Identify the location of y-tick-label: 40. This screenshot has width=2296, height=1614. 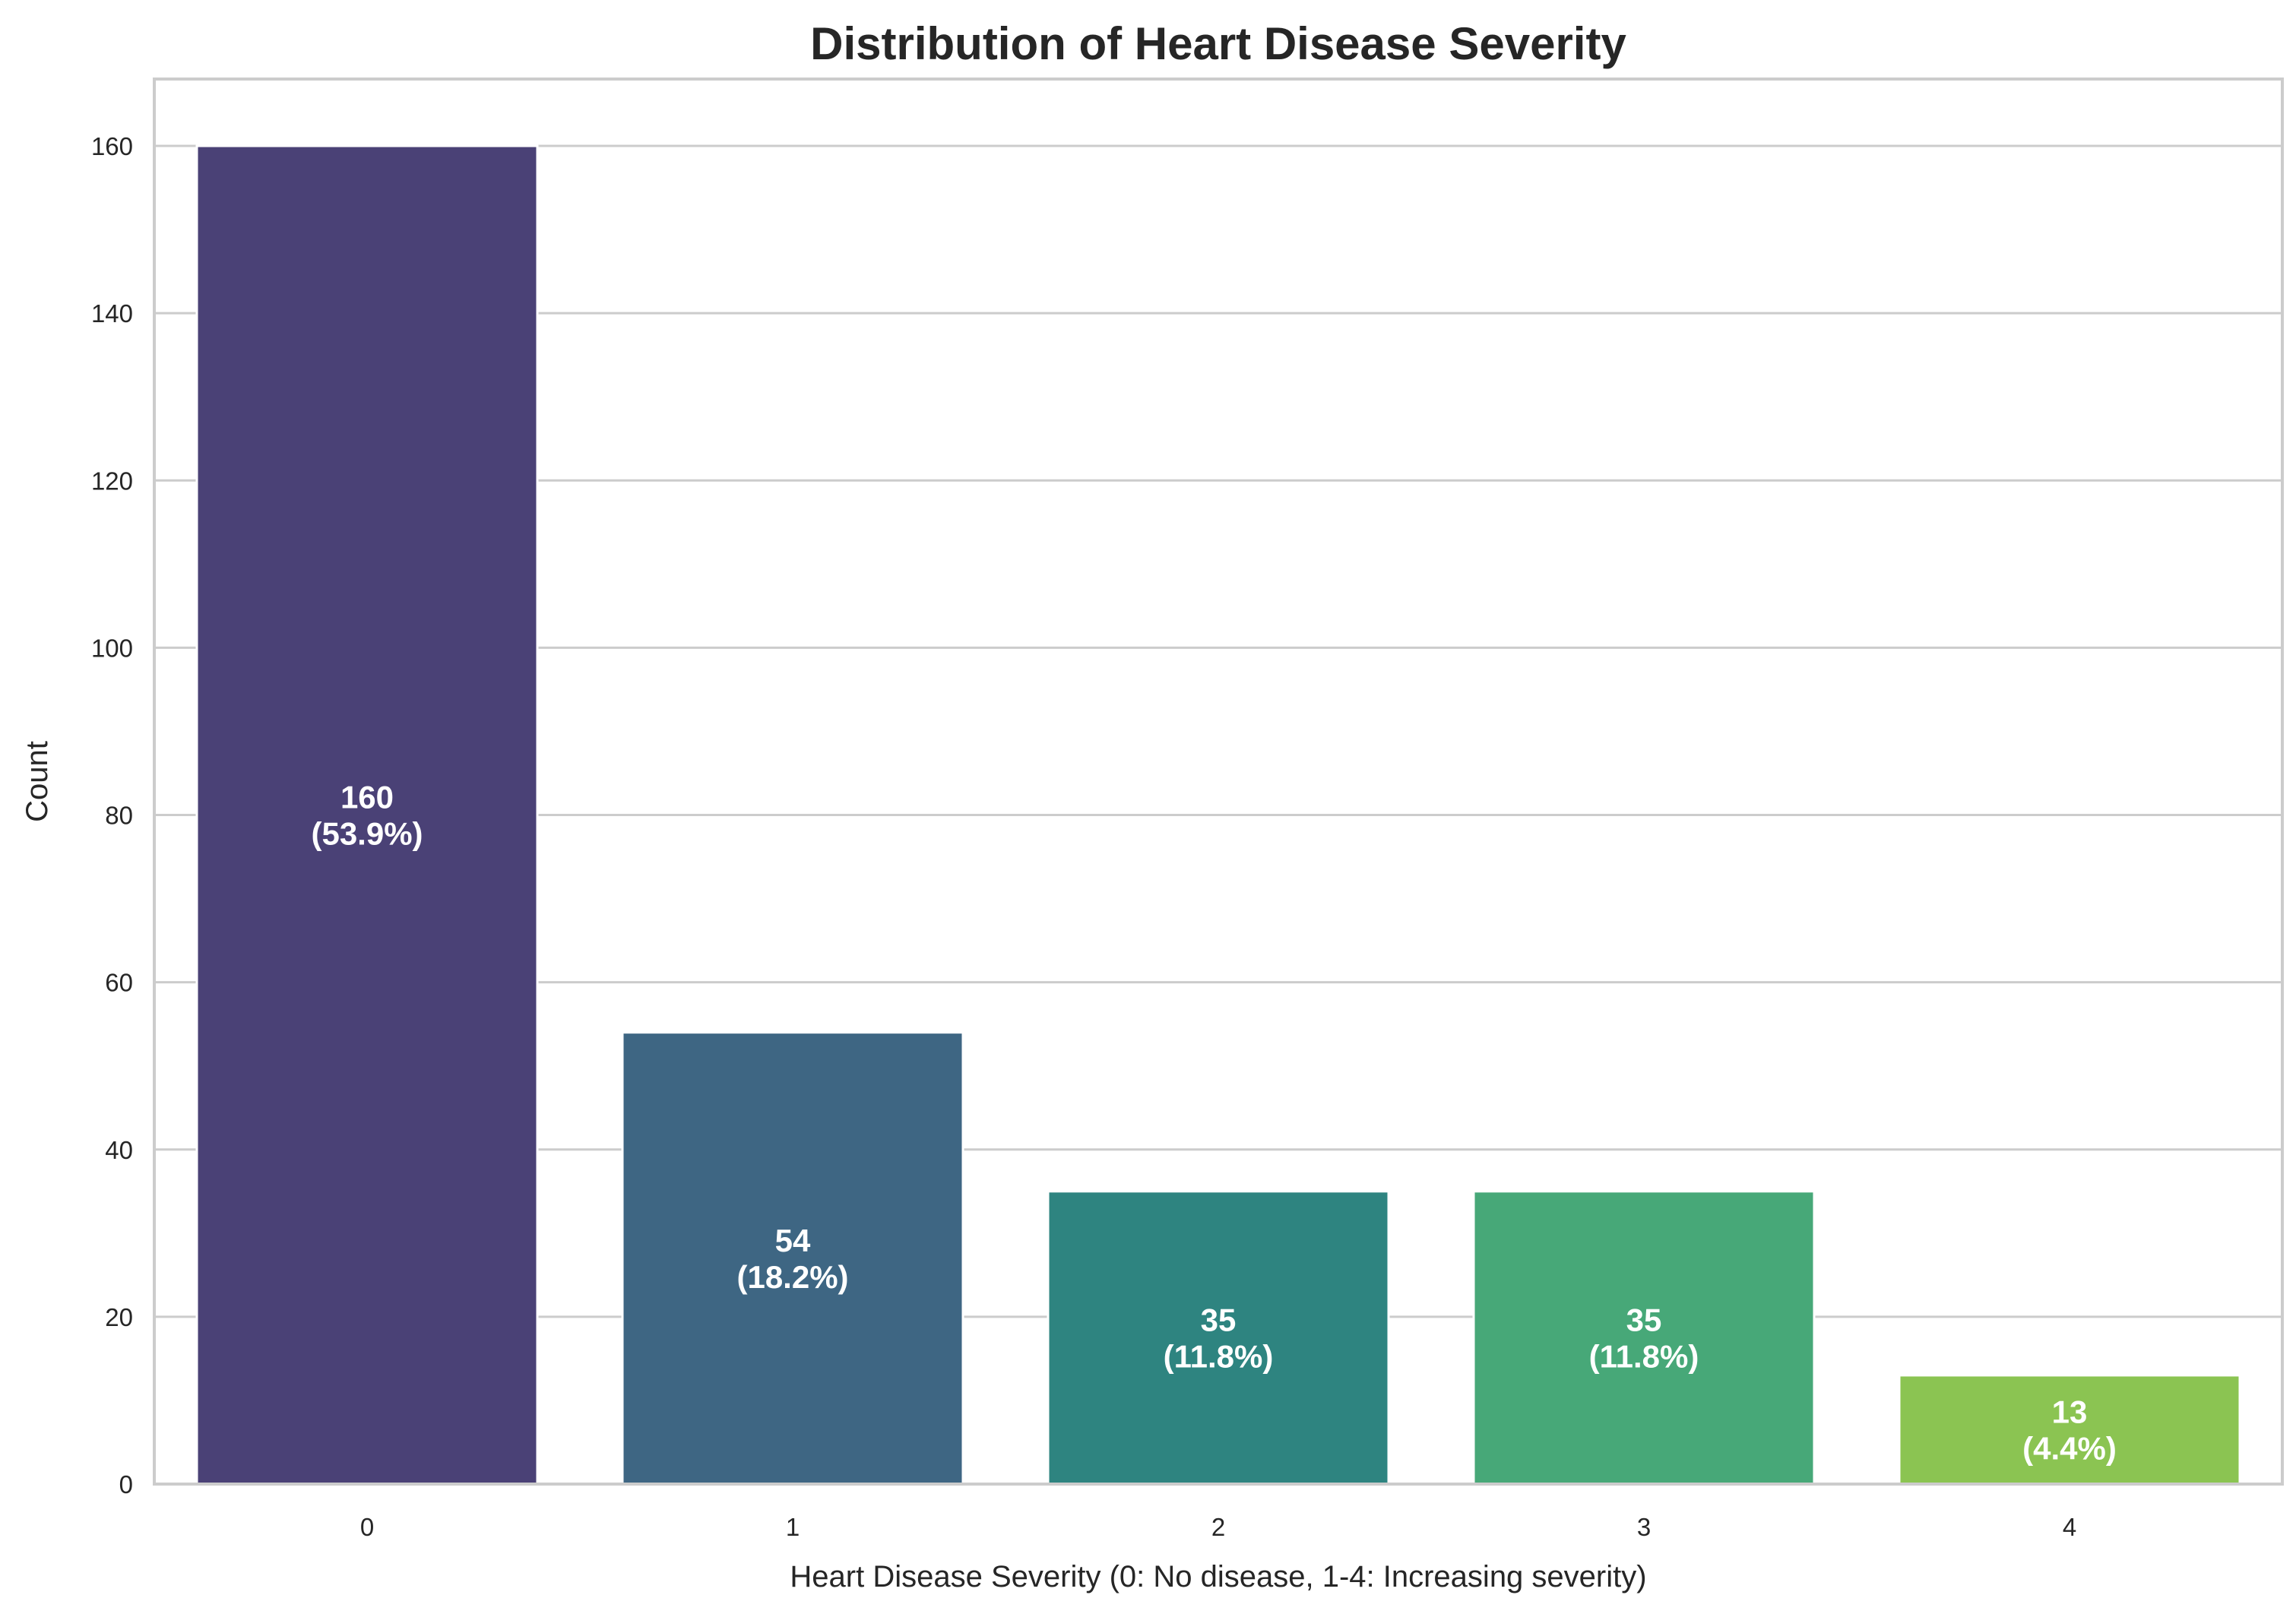
(119, 1150).